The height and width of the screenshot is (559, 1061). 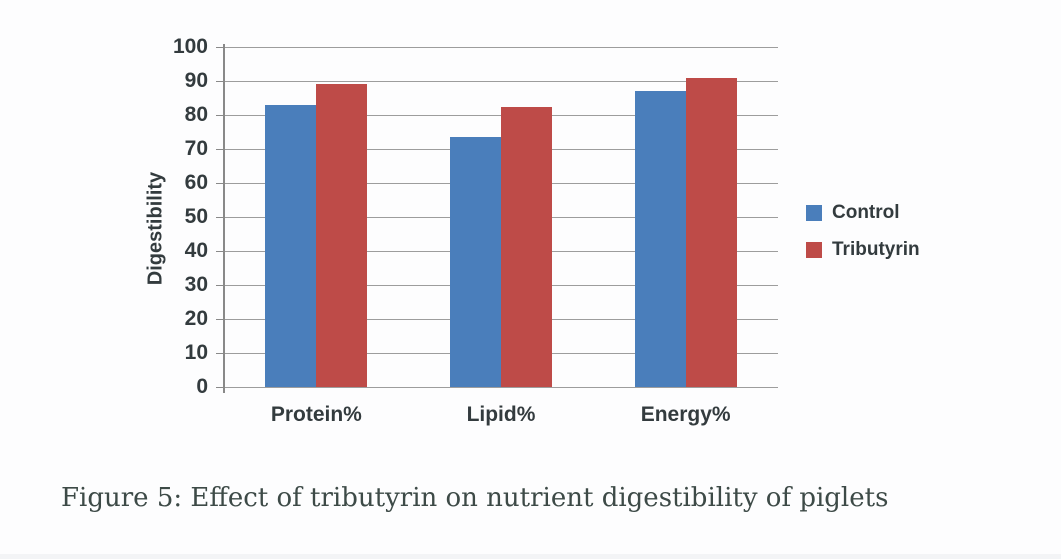 I want to click on bar-control-energy, so click(x=660, y=239).